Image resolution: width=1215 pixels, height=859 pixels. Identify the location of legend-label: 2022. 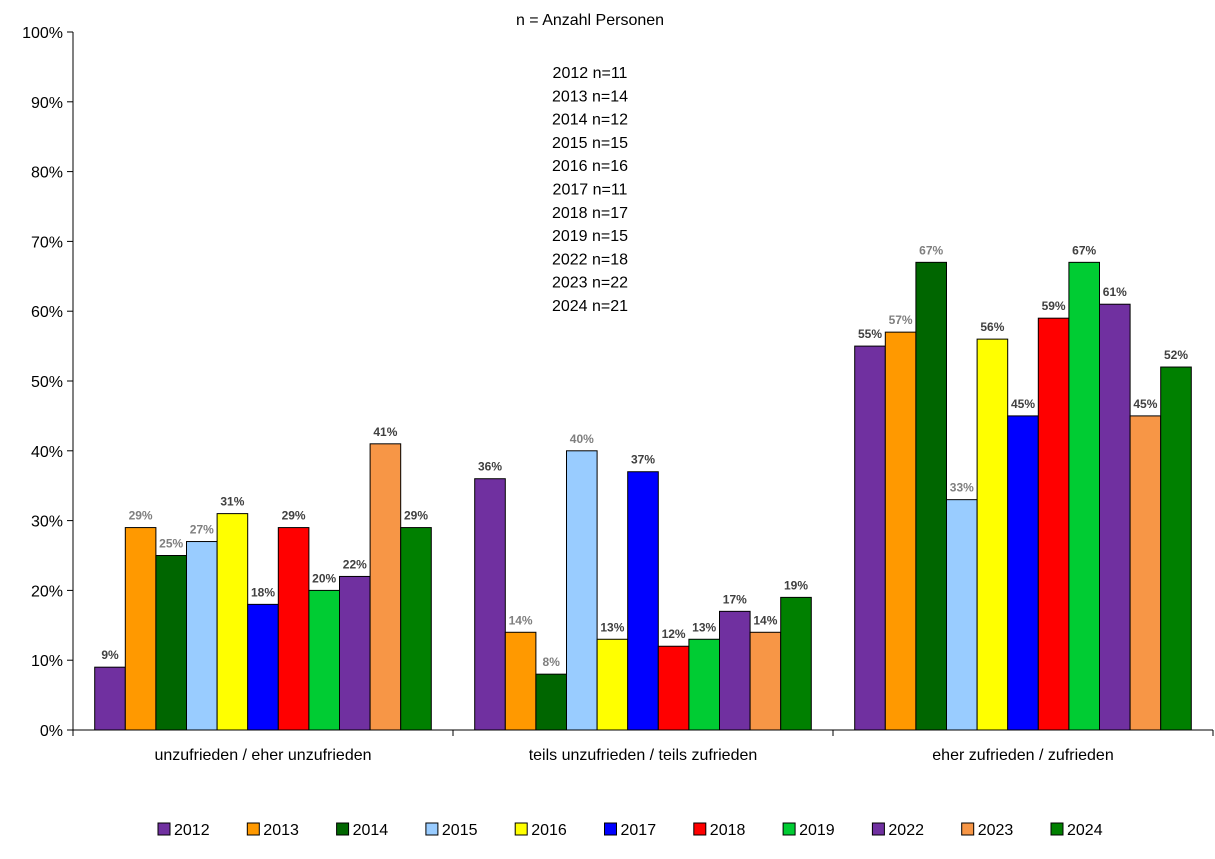
(906, 830).